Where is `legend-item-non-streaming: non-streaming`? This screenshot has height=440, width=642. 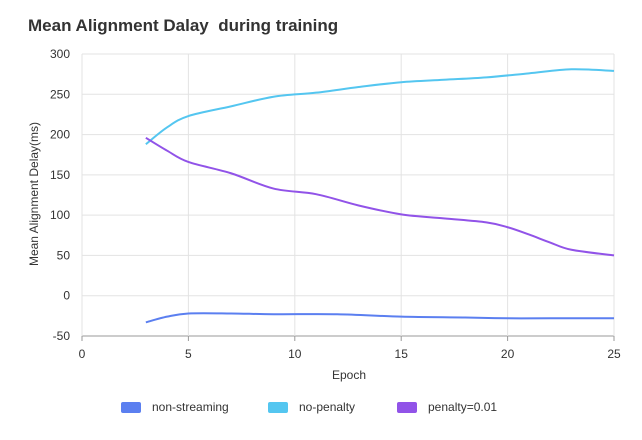
legend-item-non-streaming: non-streaming is located at coordinates (175, 407).